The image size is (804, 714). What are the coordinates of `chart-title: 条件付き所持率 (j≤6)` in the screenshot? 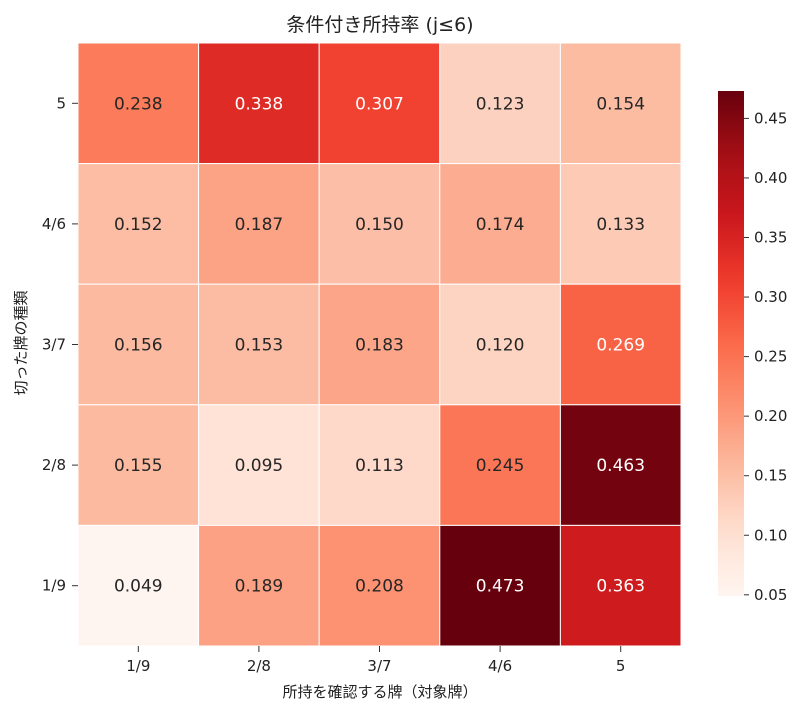 It's located at (379, 25).